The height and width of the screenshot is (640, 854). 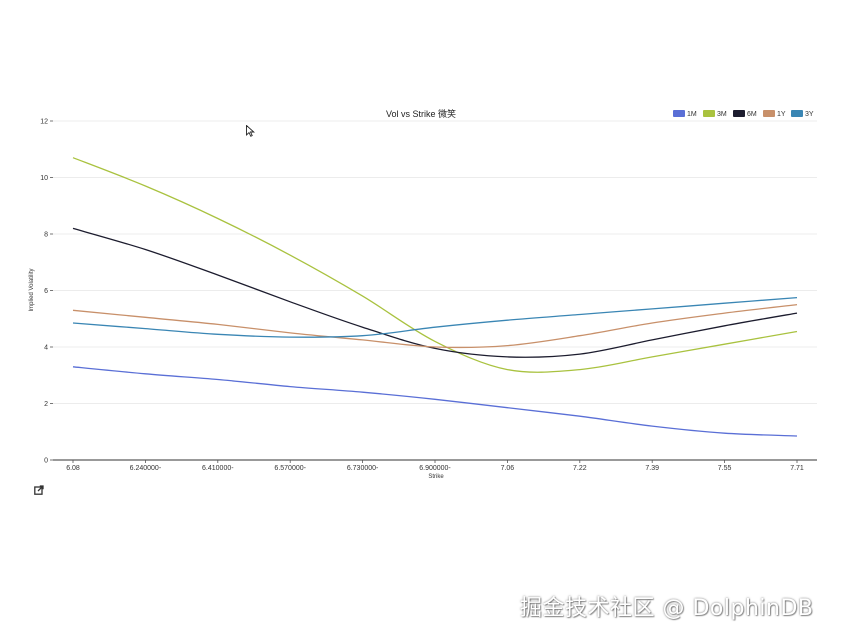 I want to click on series-line-1y, so click(x=435, y=326).